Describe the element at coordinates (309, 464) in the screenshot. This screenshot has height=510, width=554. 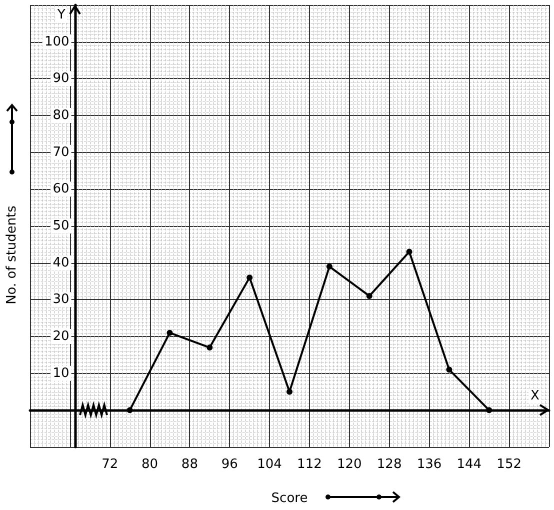
I see `x-tick-label: 112` at that location.